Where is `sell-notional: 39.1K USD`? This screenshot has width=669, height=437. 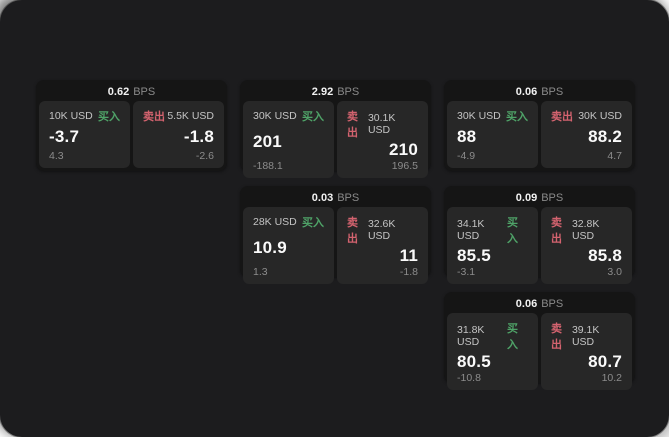 sell-notional: 39.1K USD is located at coordinates (585, 336).